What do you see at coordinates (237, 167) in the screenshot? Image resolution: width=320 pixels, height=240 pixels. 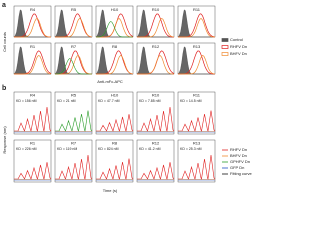 I see `legend-label: GFP Dn` at bounding box center [237, 167].